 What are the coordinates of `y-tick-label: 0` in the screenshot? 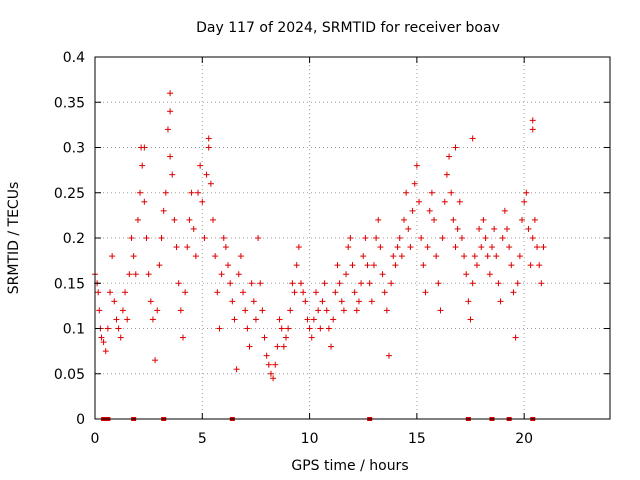 It's located at (80, 420).